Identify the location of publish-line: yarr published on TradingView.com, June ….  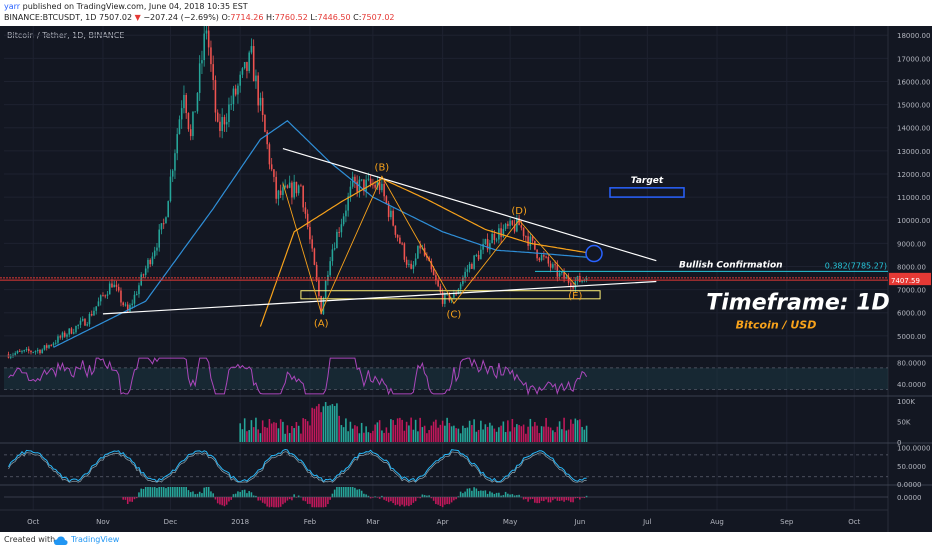
(126, 6).